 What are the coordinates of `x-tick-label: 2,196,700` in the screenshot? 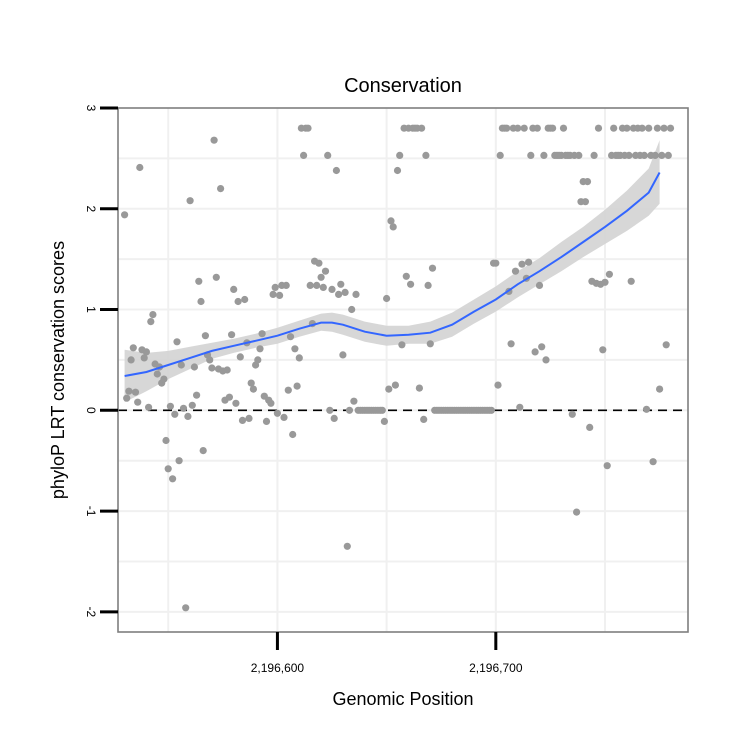 It's located at (496, 668).